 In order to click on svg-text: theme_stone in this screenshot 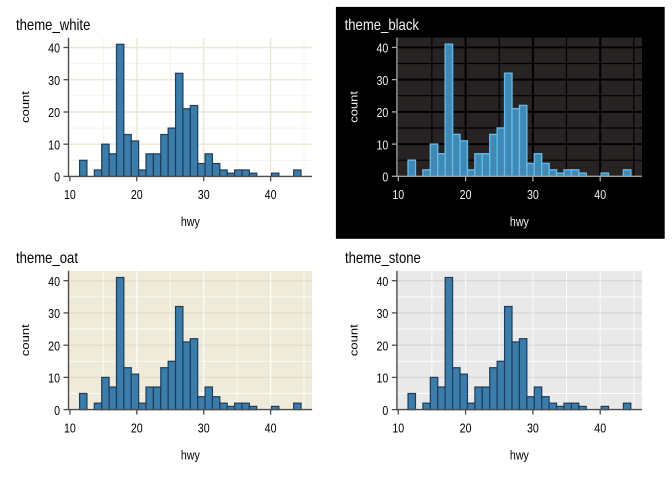, I will do `click(383, 258)`.